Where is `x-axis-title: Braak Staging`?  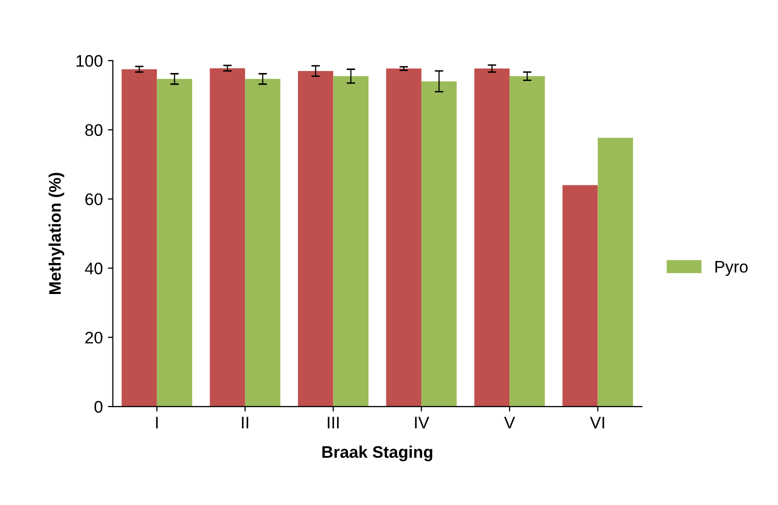 x-axis-title: Braak Staging is located at coordinates (377, 454).